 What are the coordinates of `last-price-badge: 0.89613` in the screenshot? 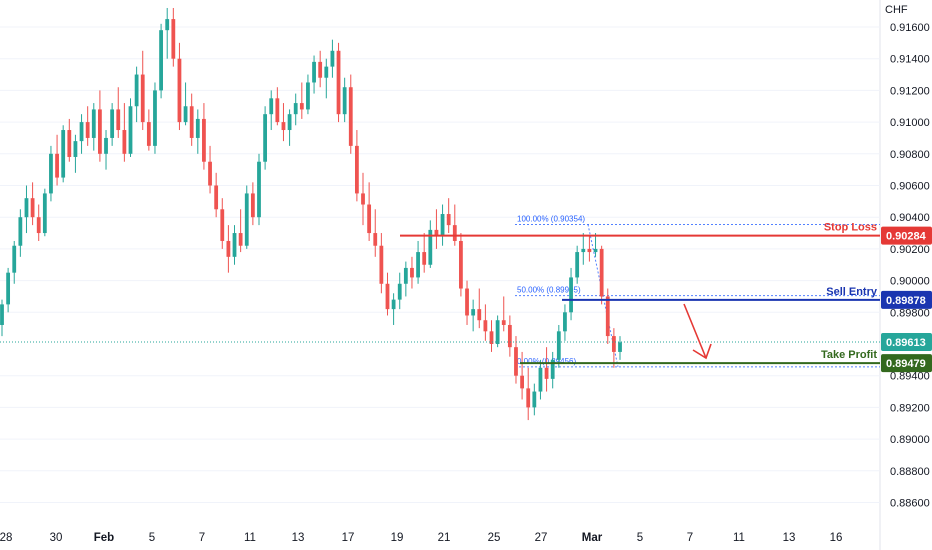 It's located at (906, 341).